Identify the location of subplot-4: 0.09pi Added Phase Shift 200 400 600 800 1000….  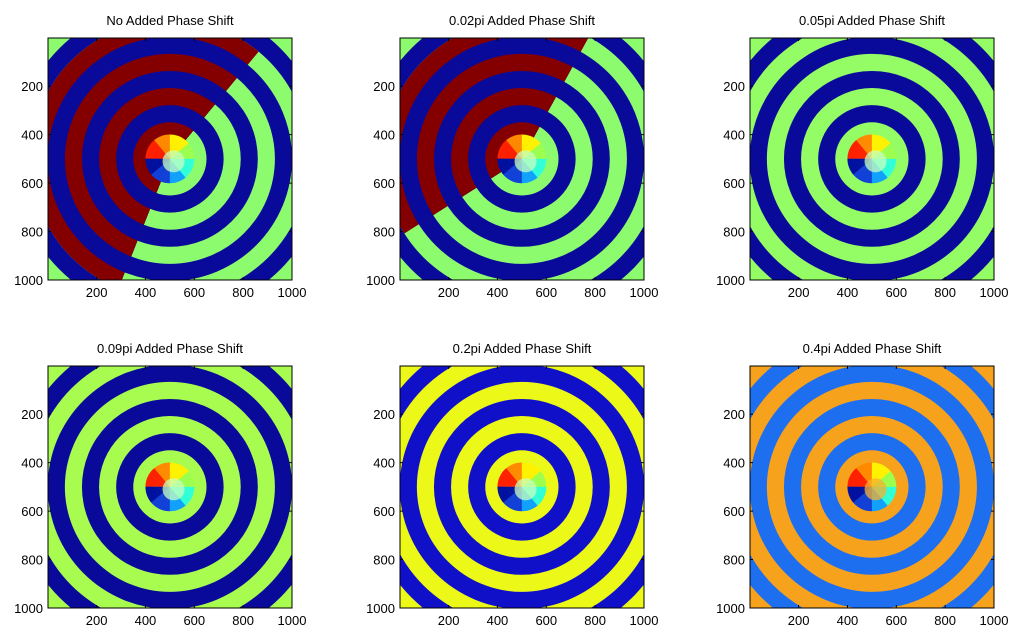
(160, 484).